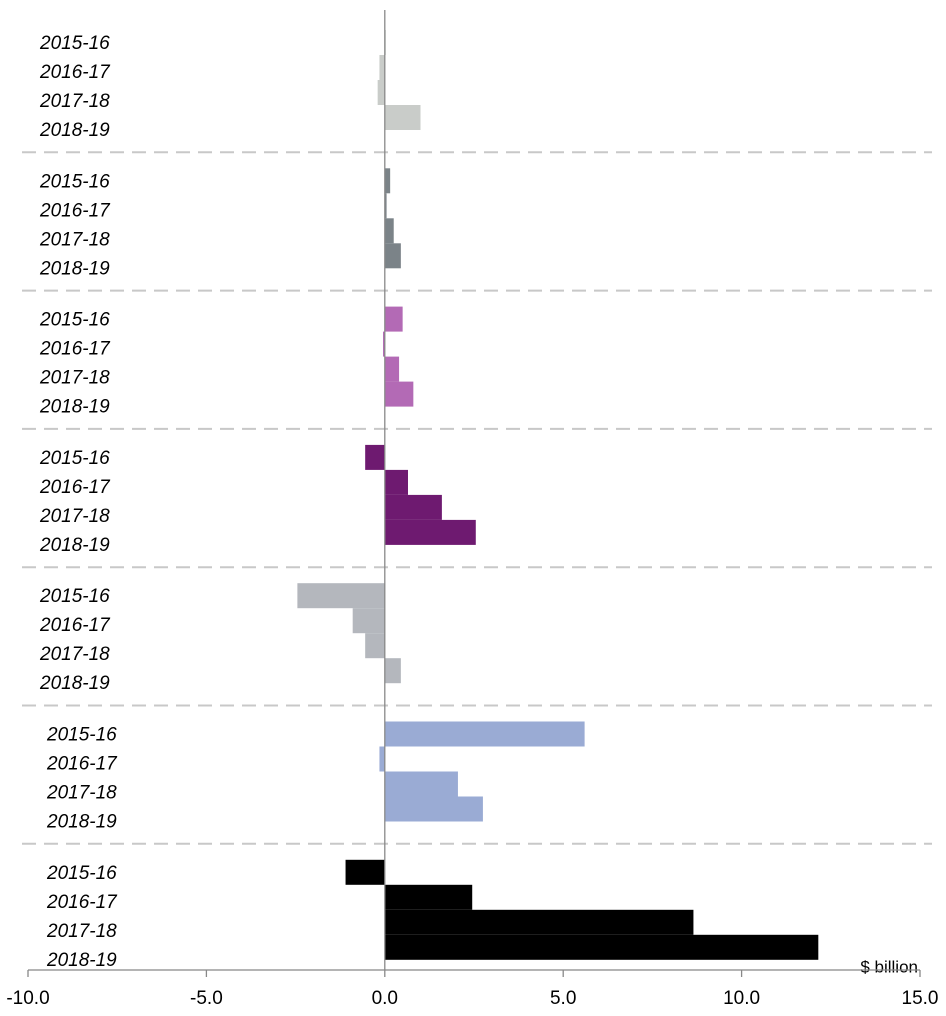 This screenshot has height=1016, width=946. I want to click on x-tick-label: 0.0, so click(385, 998).